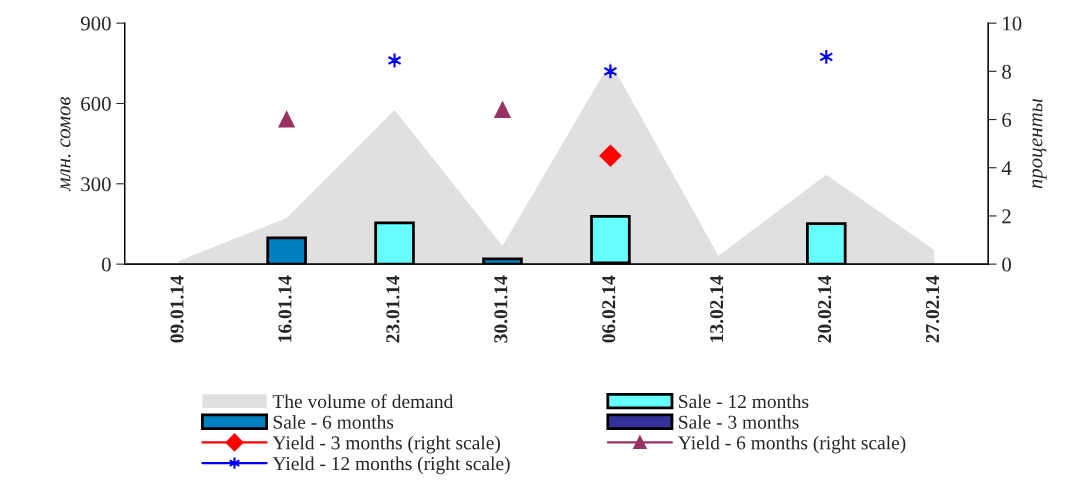  I want to click on x-tick-label: 16.01.14, so click(285, 308).